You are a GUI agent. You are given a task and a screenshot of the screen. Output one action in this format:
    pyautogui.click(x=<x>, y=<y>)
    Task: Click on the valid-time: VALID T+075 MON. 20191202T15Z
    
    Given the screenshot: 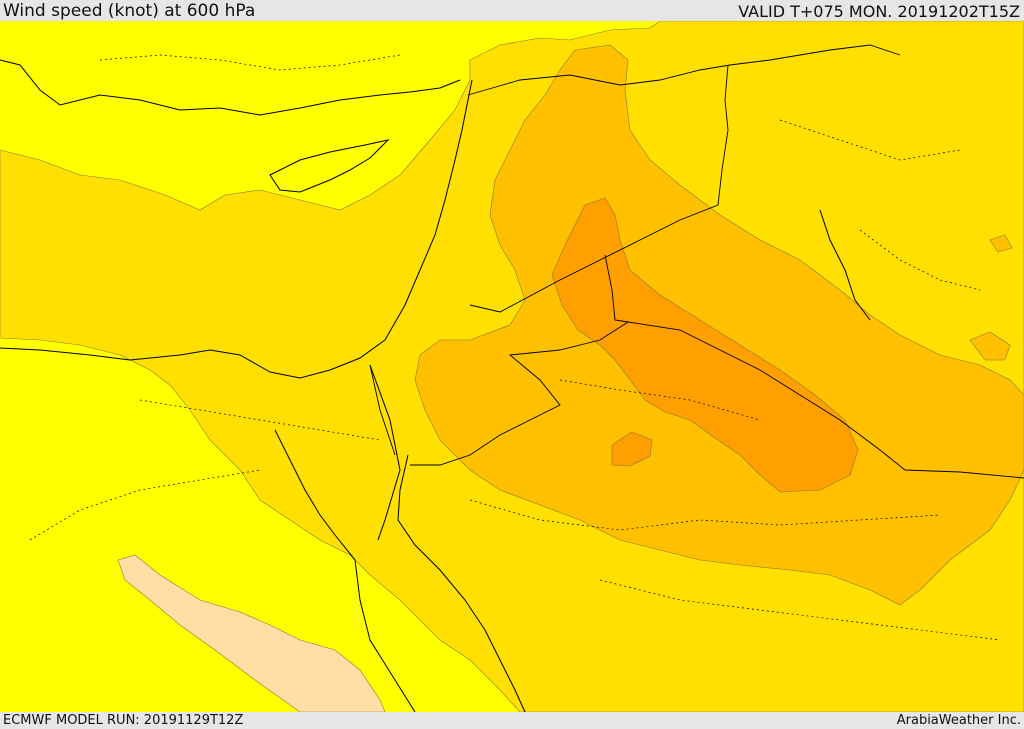 What is the action you would take?
    pyautogui.click(x=879, y=11)
    